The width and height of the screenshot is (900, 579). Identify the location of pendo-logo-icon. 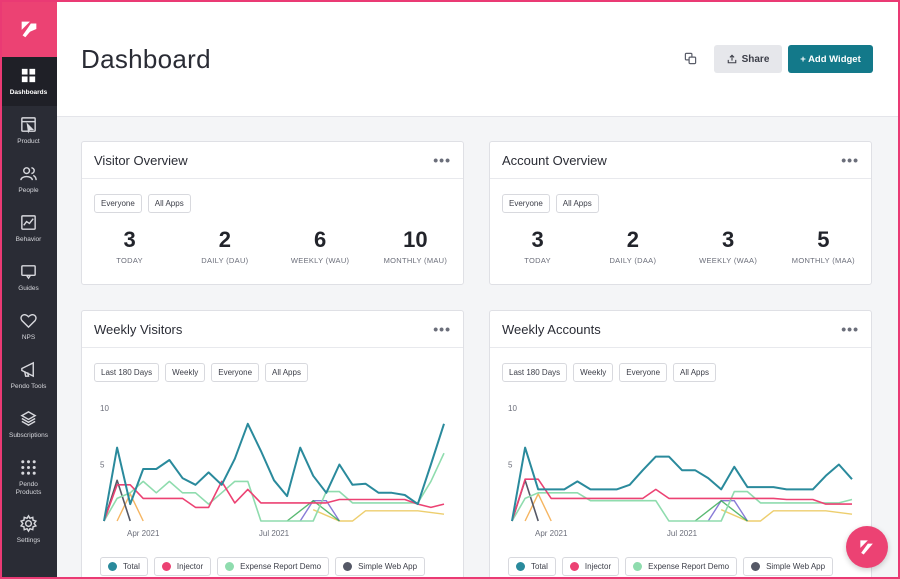
(28, 29).